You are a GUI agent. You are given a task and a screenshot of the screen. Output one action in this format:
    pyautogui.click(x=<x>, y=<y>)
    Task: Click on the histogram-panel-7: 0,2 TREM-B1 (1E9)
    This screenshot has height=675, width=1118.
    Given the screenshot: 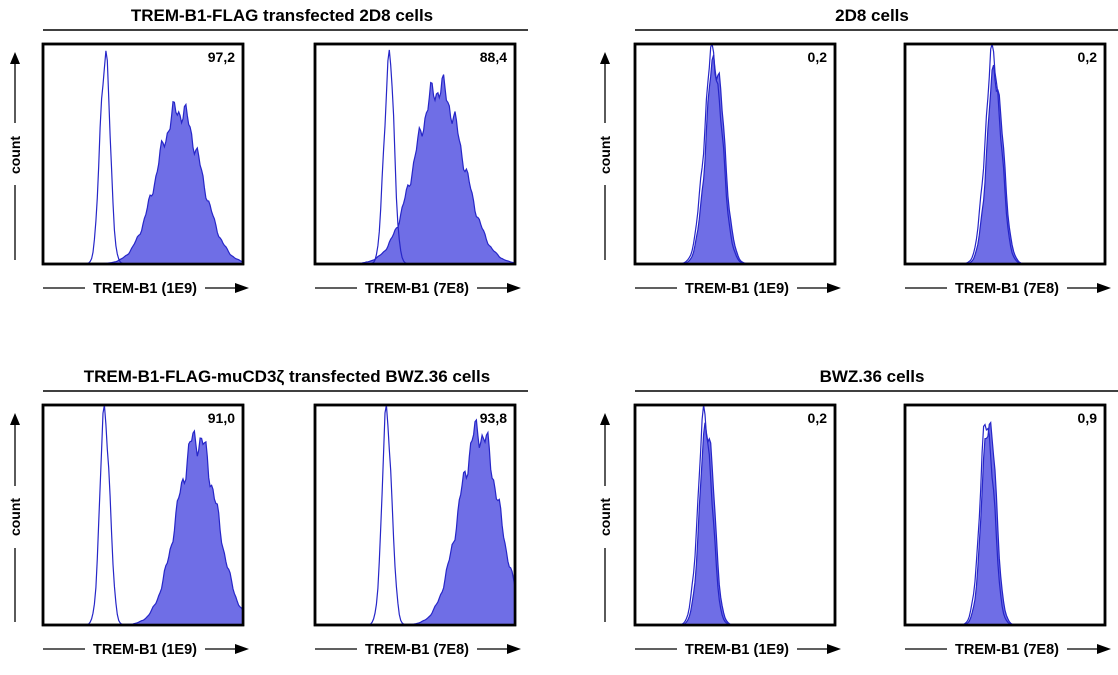 What is the action you would take?
    pyautogui.click(x=737, y=530)
    